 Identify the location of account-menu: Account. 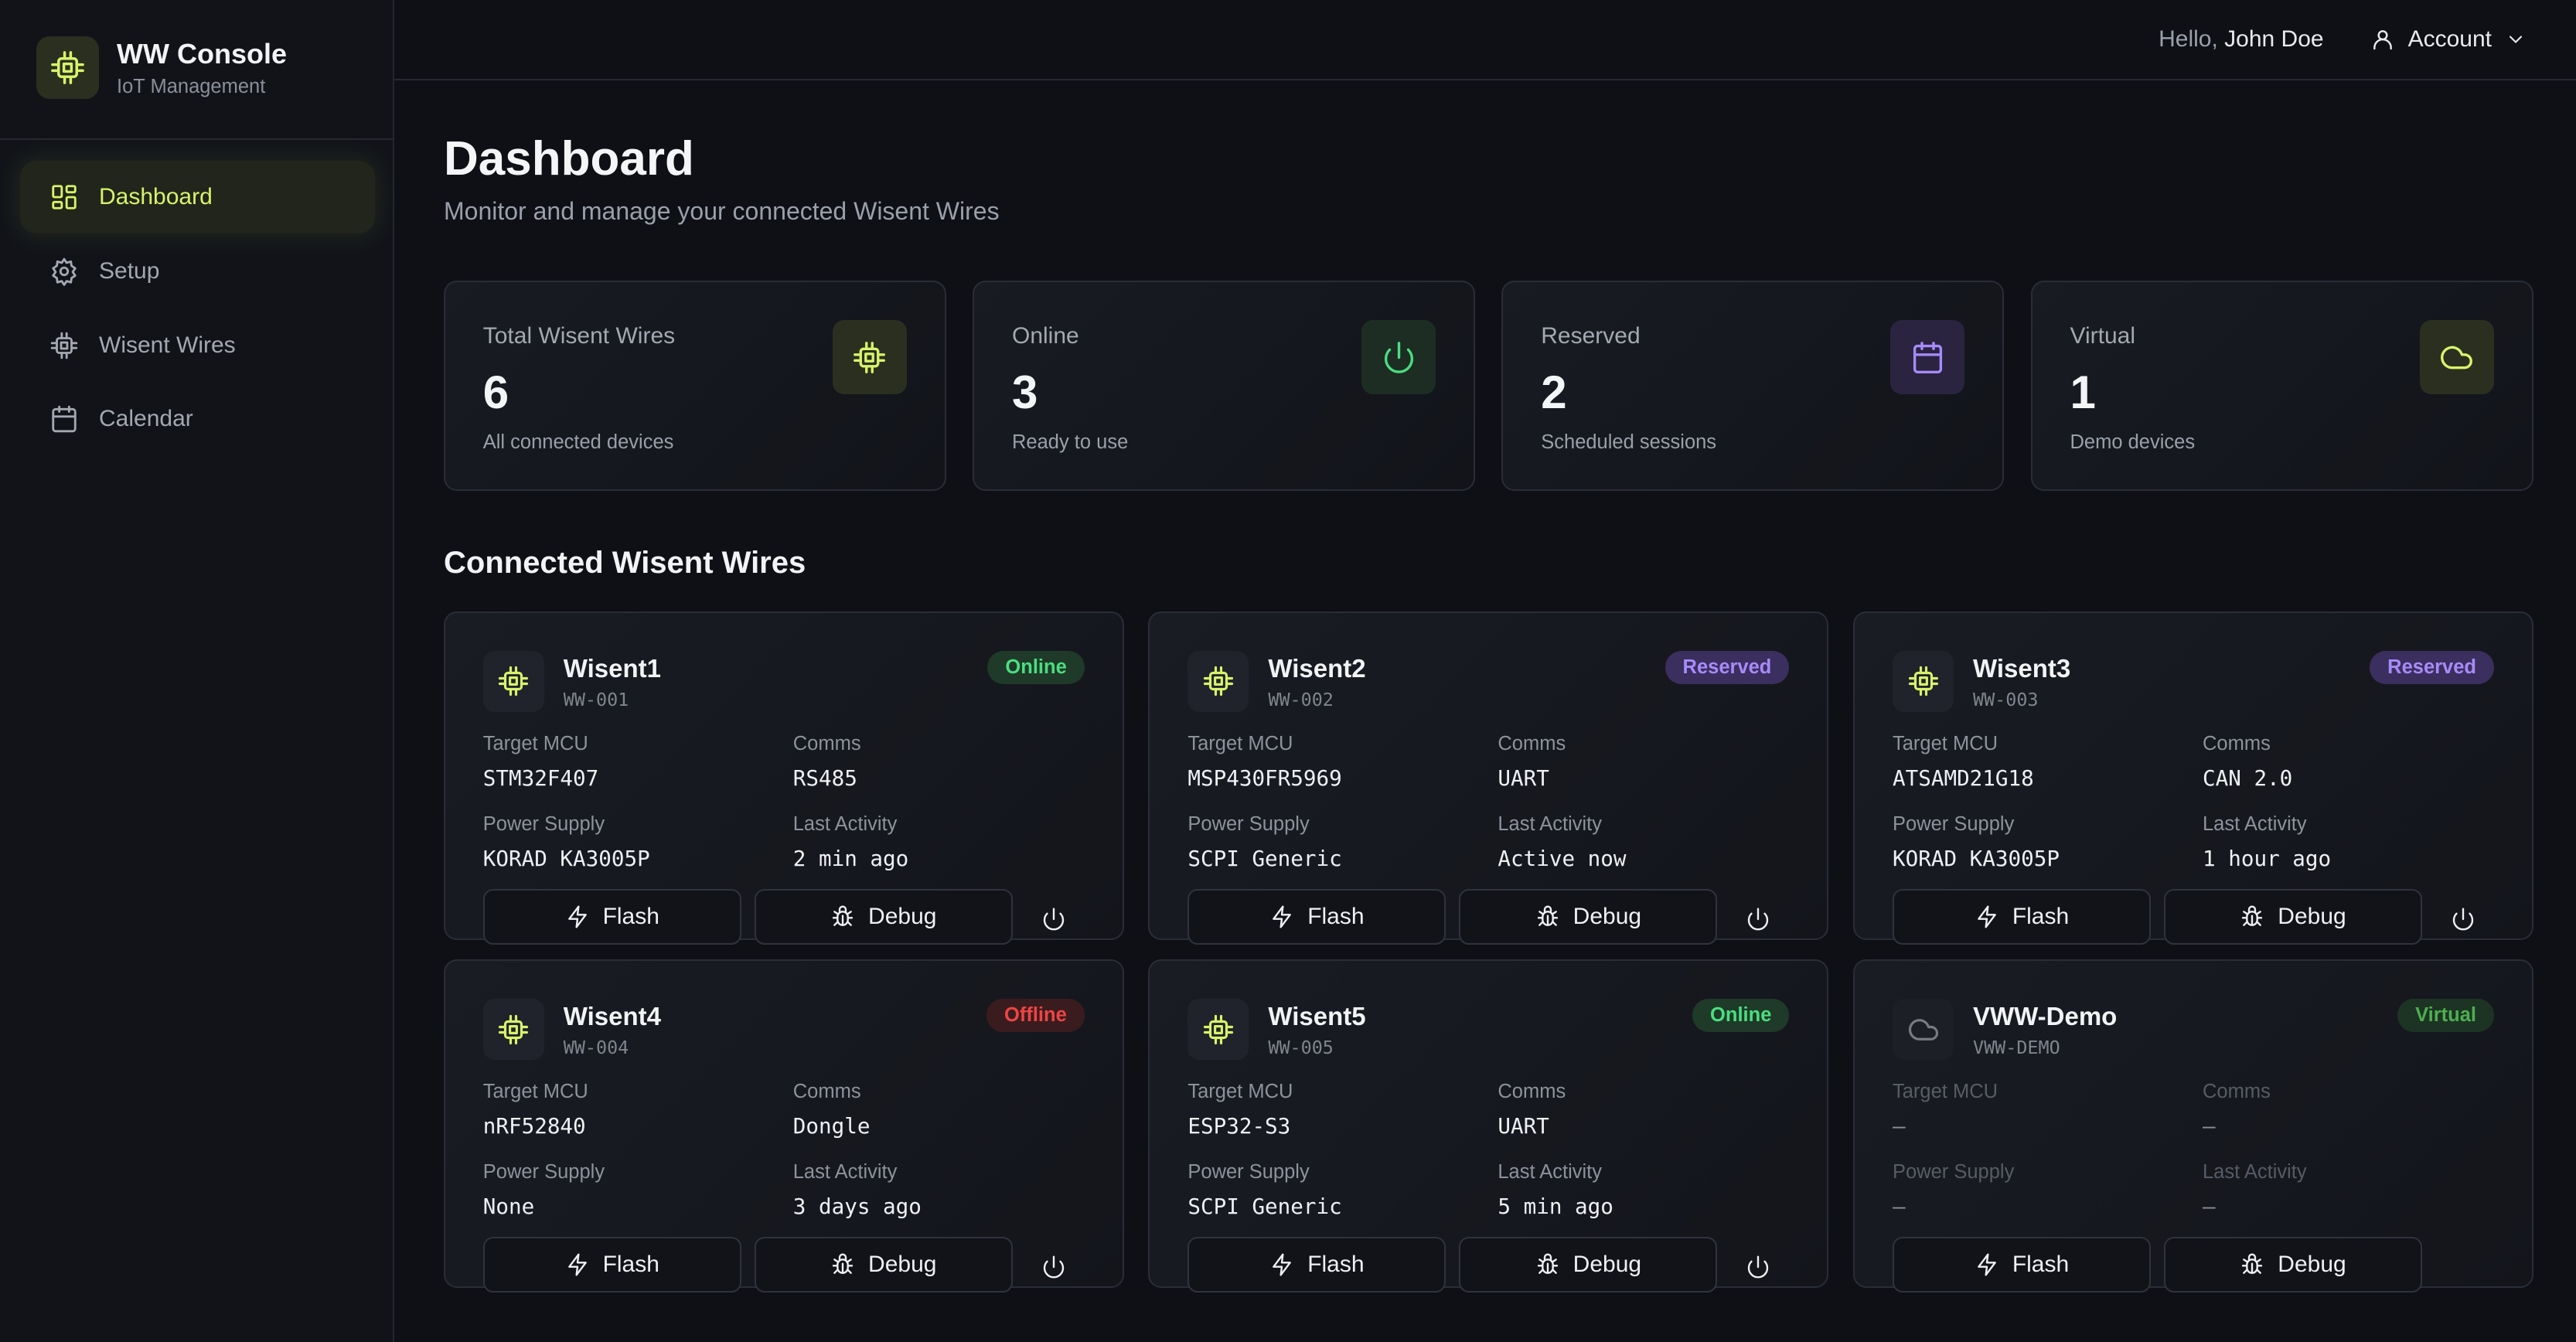
(2448, 39).